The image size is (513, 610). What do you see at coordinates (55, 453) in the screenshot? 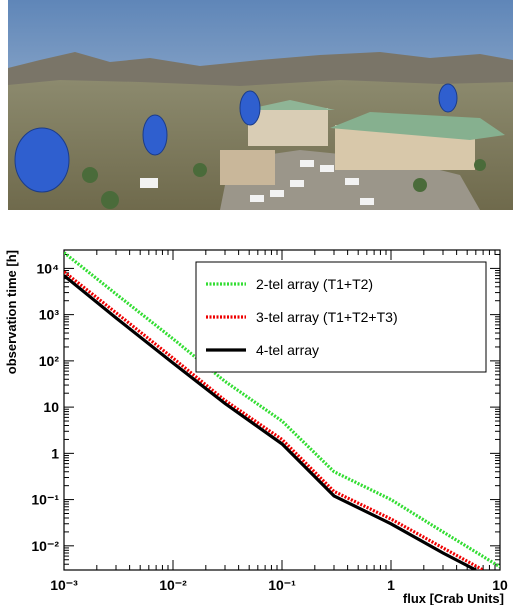
I see `y-tick-label: 1` at bounding box center [55, 453].